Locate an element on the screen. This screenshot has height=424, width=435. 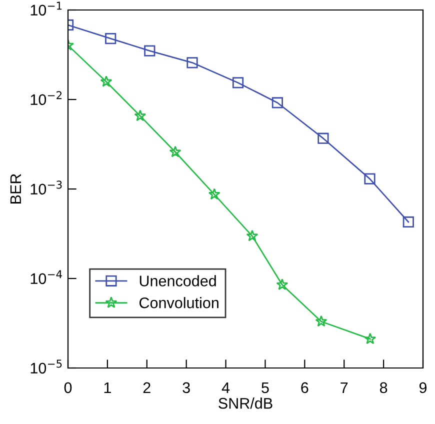
legend-label: Unencoded is located at coordinates (178, 280).